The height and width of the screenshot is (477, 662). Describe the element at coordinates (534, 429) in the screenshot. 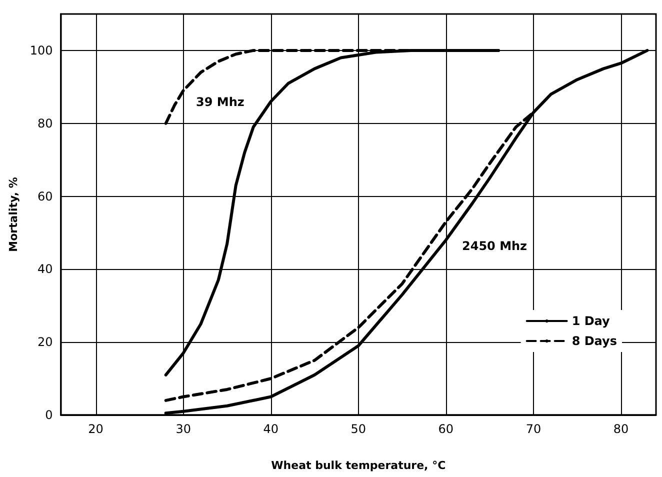

I see `x-tick-label: 70` at that location.